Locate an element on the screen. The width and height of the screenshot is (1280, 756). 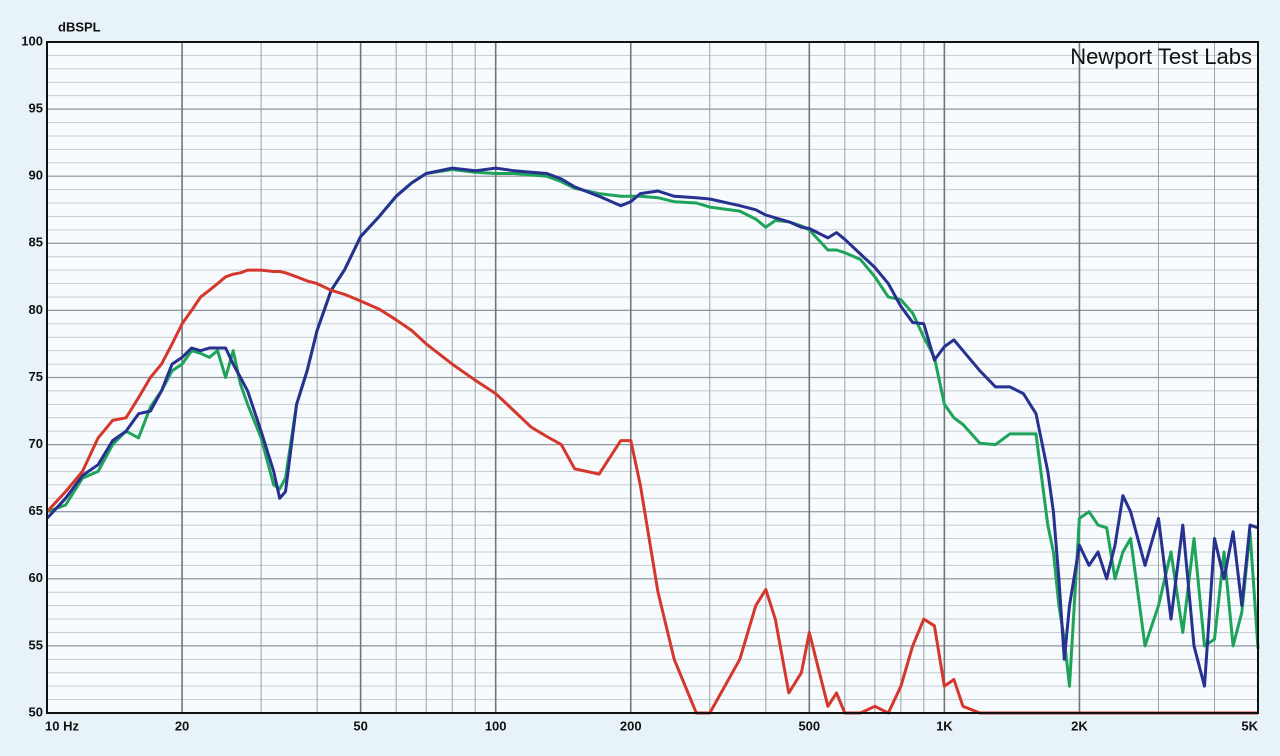
y-tick-label: 85 is located at coordinates (36, 242).